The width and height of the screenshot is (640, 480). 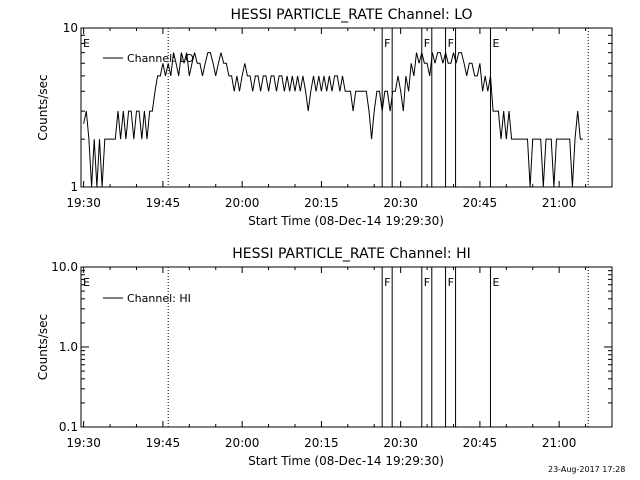 What do you see at coordinates (43, 347) in the screenshot?
I see `y-axis-label-1: Counts/sec` at bounding box center [43, 347].